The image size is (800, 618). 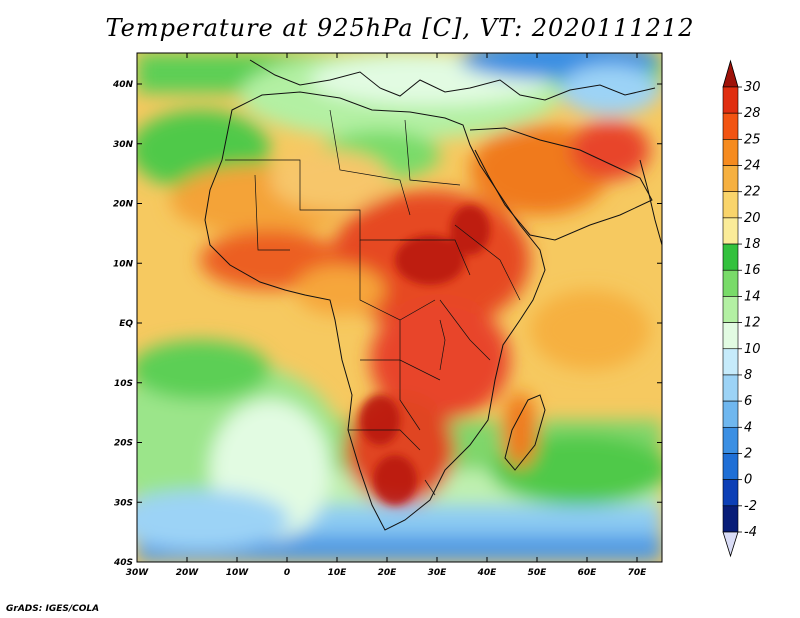 I want to click on colorbar-bottom-arrow, so click(x=730, y=544).